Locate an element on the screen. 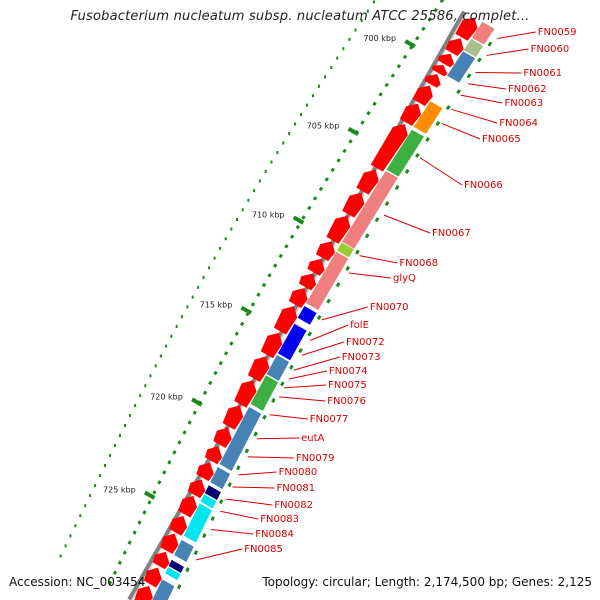  gene-label: FN0074 is located at coordinates (348, 371).